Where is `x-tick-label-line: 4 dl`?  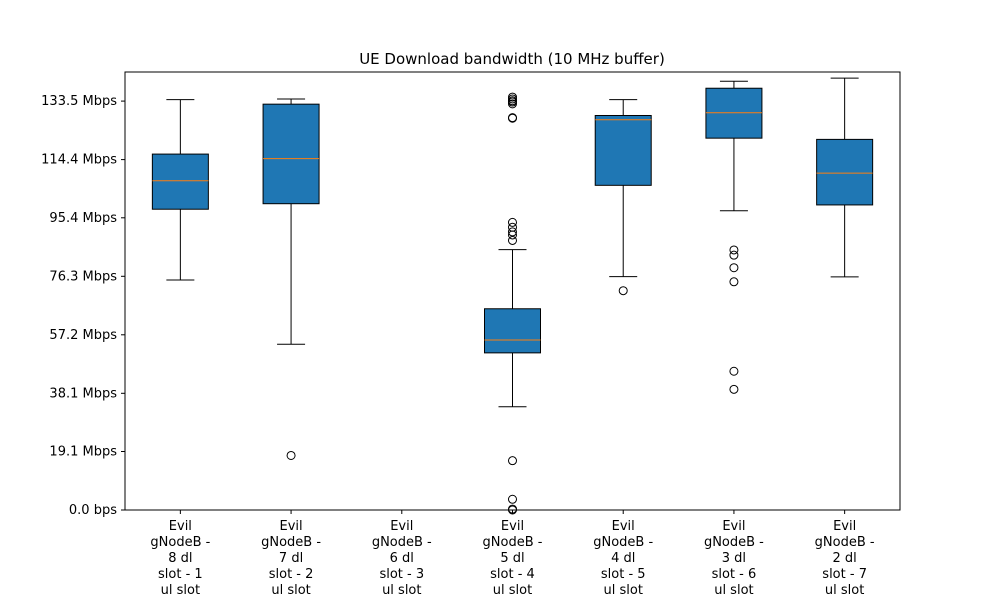
x-tick-label-line: 4 dl is located at coordinates (623, 558).